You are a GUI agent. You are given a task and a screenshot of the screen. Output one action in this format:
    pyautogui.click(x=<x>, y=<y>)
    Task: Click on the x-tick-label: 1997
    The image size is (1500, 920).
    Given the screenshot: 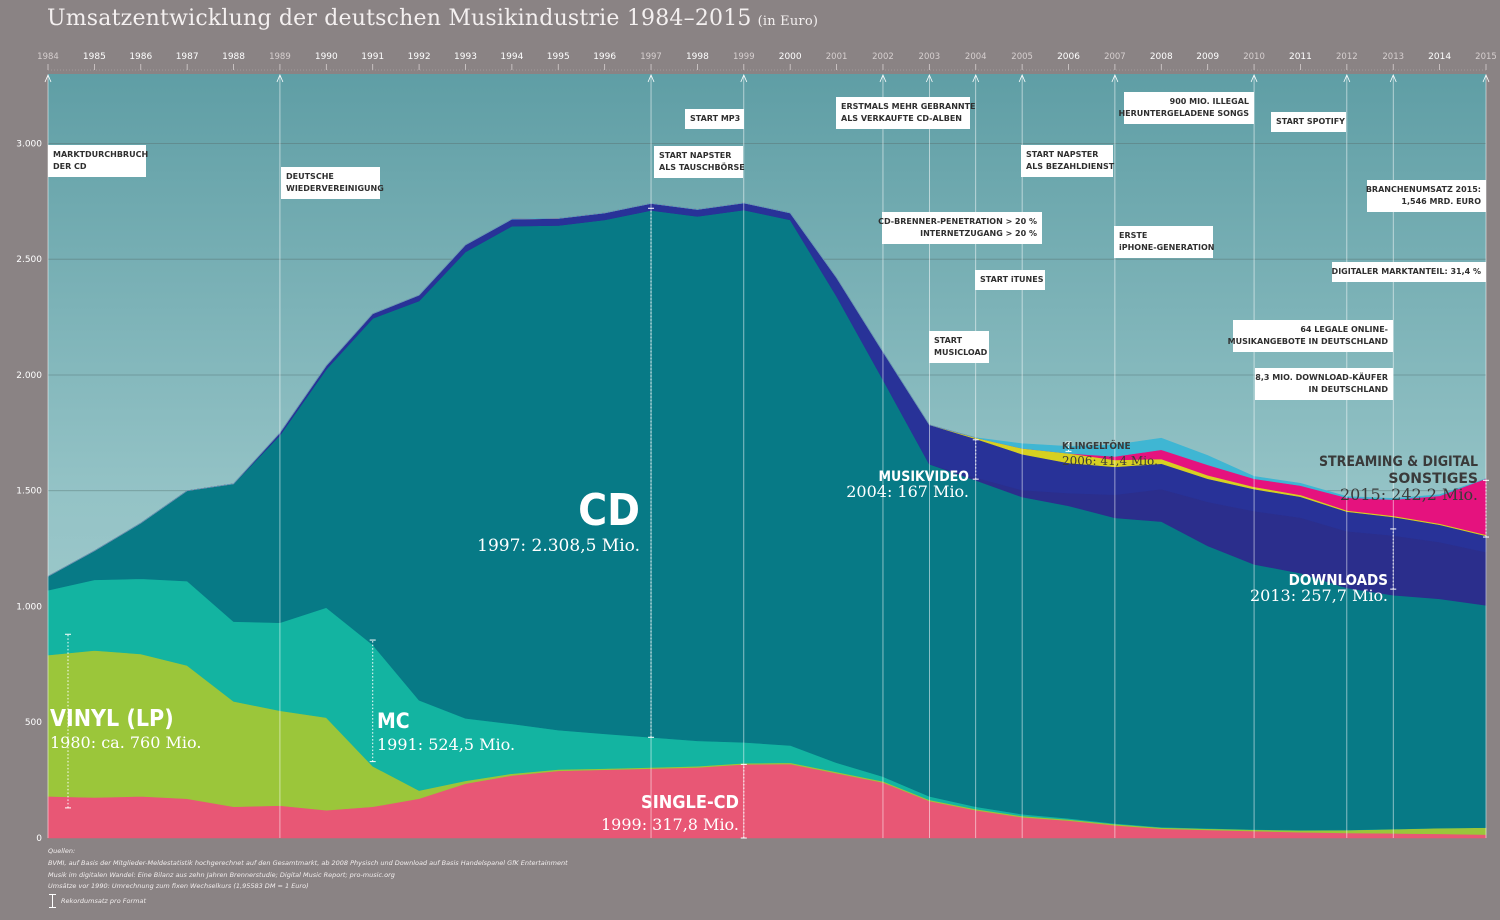 What is the action you would take?
    pyautogui.click(x=651, y=57)
    